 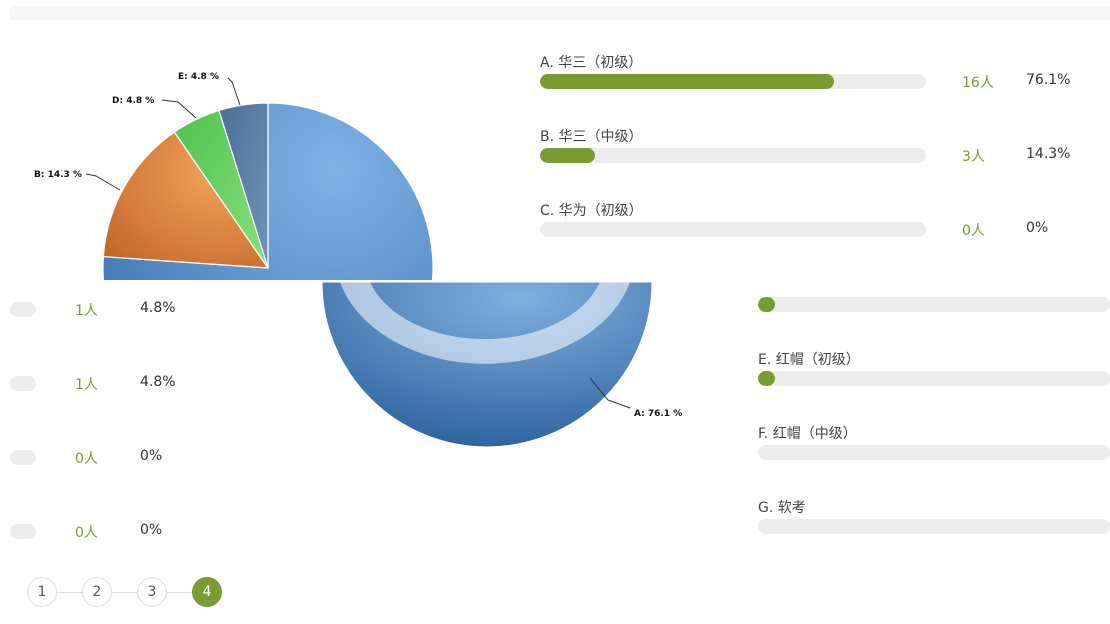 I want to click on pie-chart-bottom: A: 76.1 %, so click(x=501, y=365).